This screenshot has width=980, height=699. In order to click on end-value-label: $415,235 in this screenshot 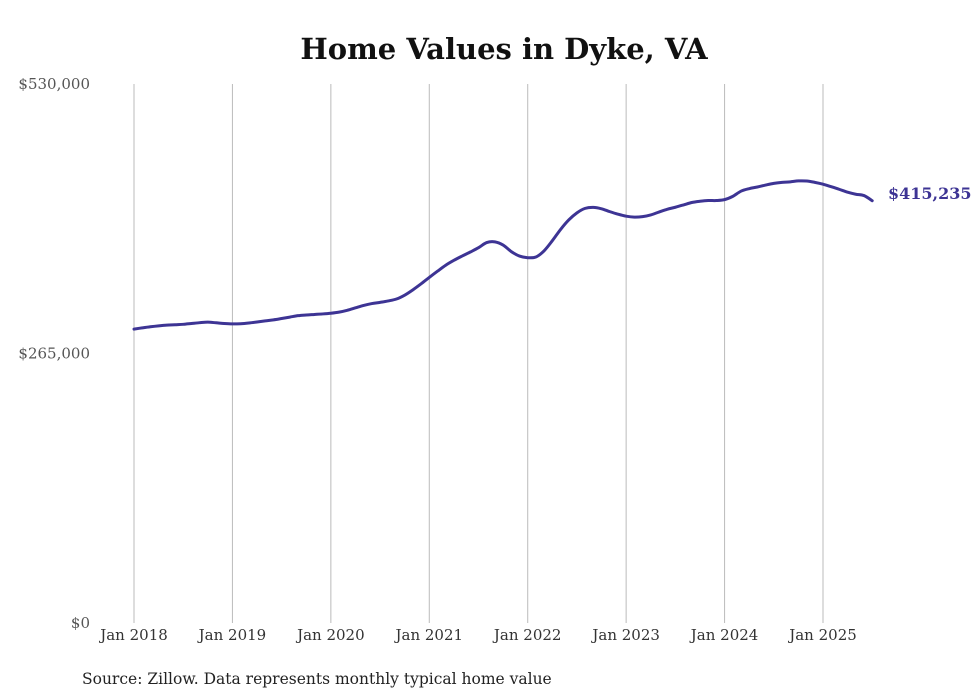, I will do `click(930, 193)`.